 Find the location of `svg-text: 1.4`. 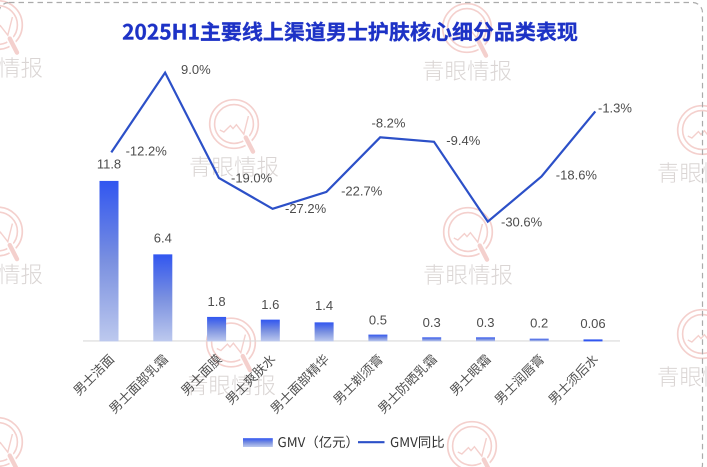

svg-text: 1.4 is located at coordinates (324, 305).